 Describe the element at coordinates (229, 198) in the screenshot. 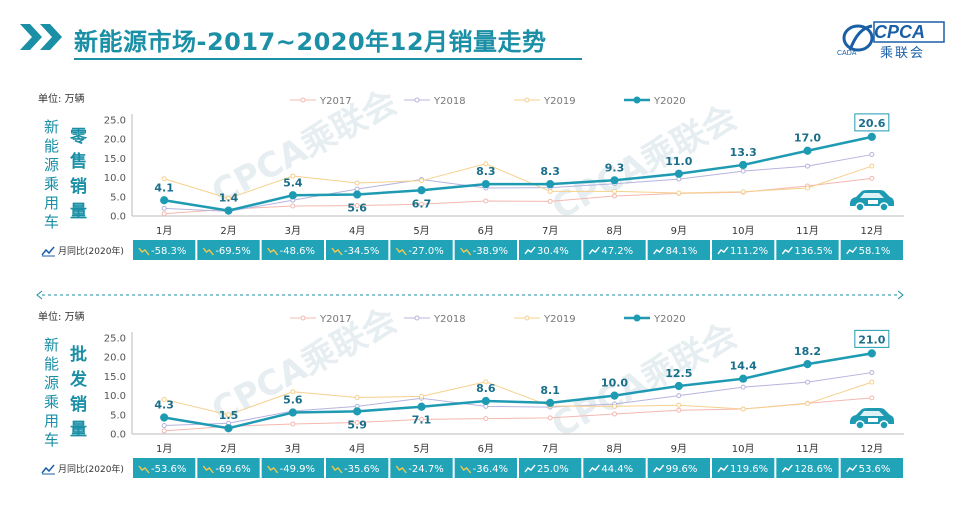

I see `data-label: 1.4` at that location.